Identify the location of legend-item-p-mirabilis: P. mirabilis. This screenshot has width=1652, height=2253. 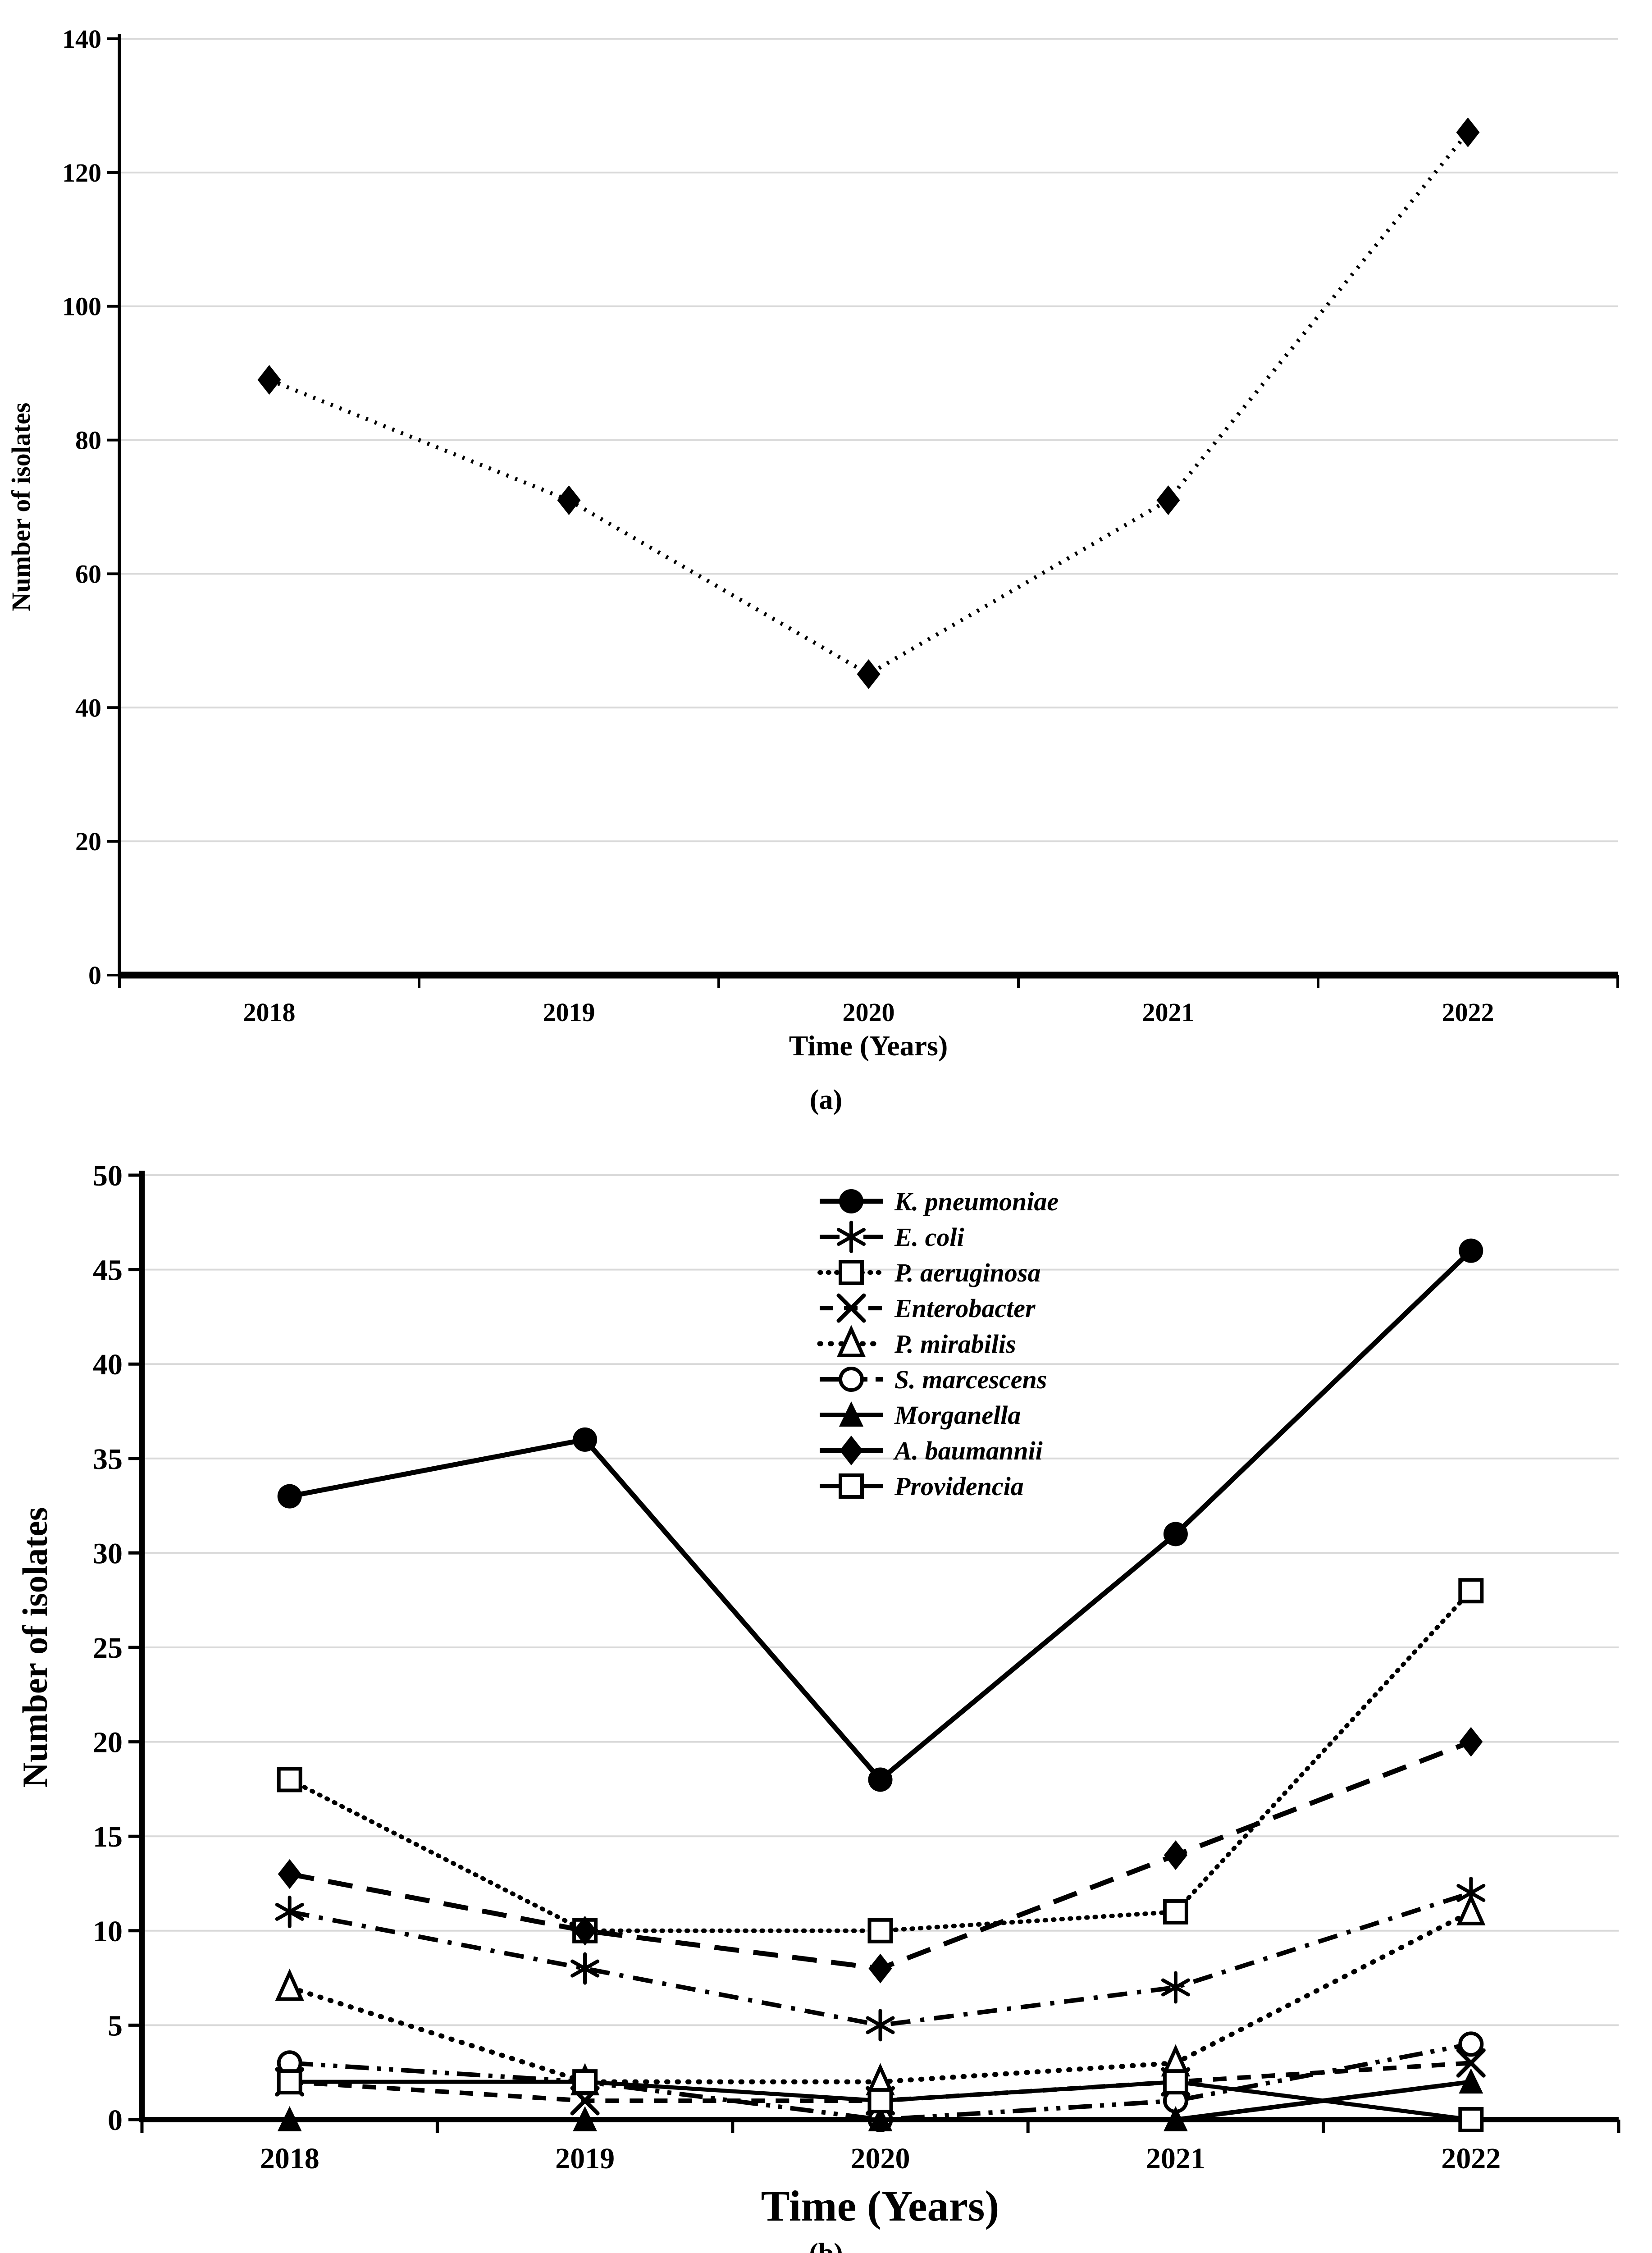
(917, 1342).